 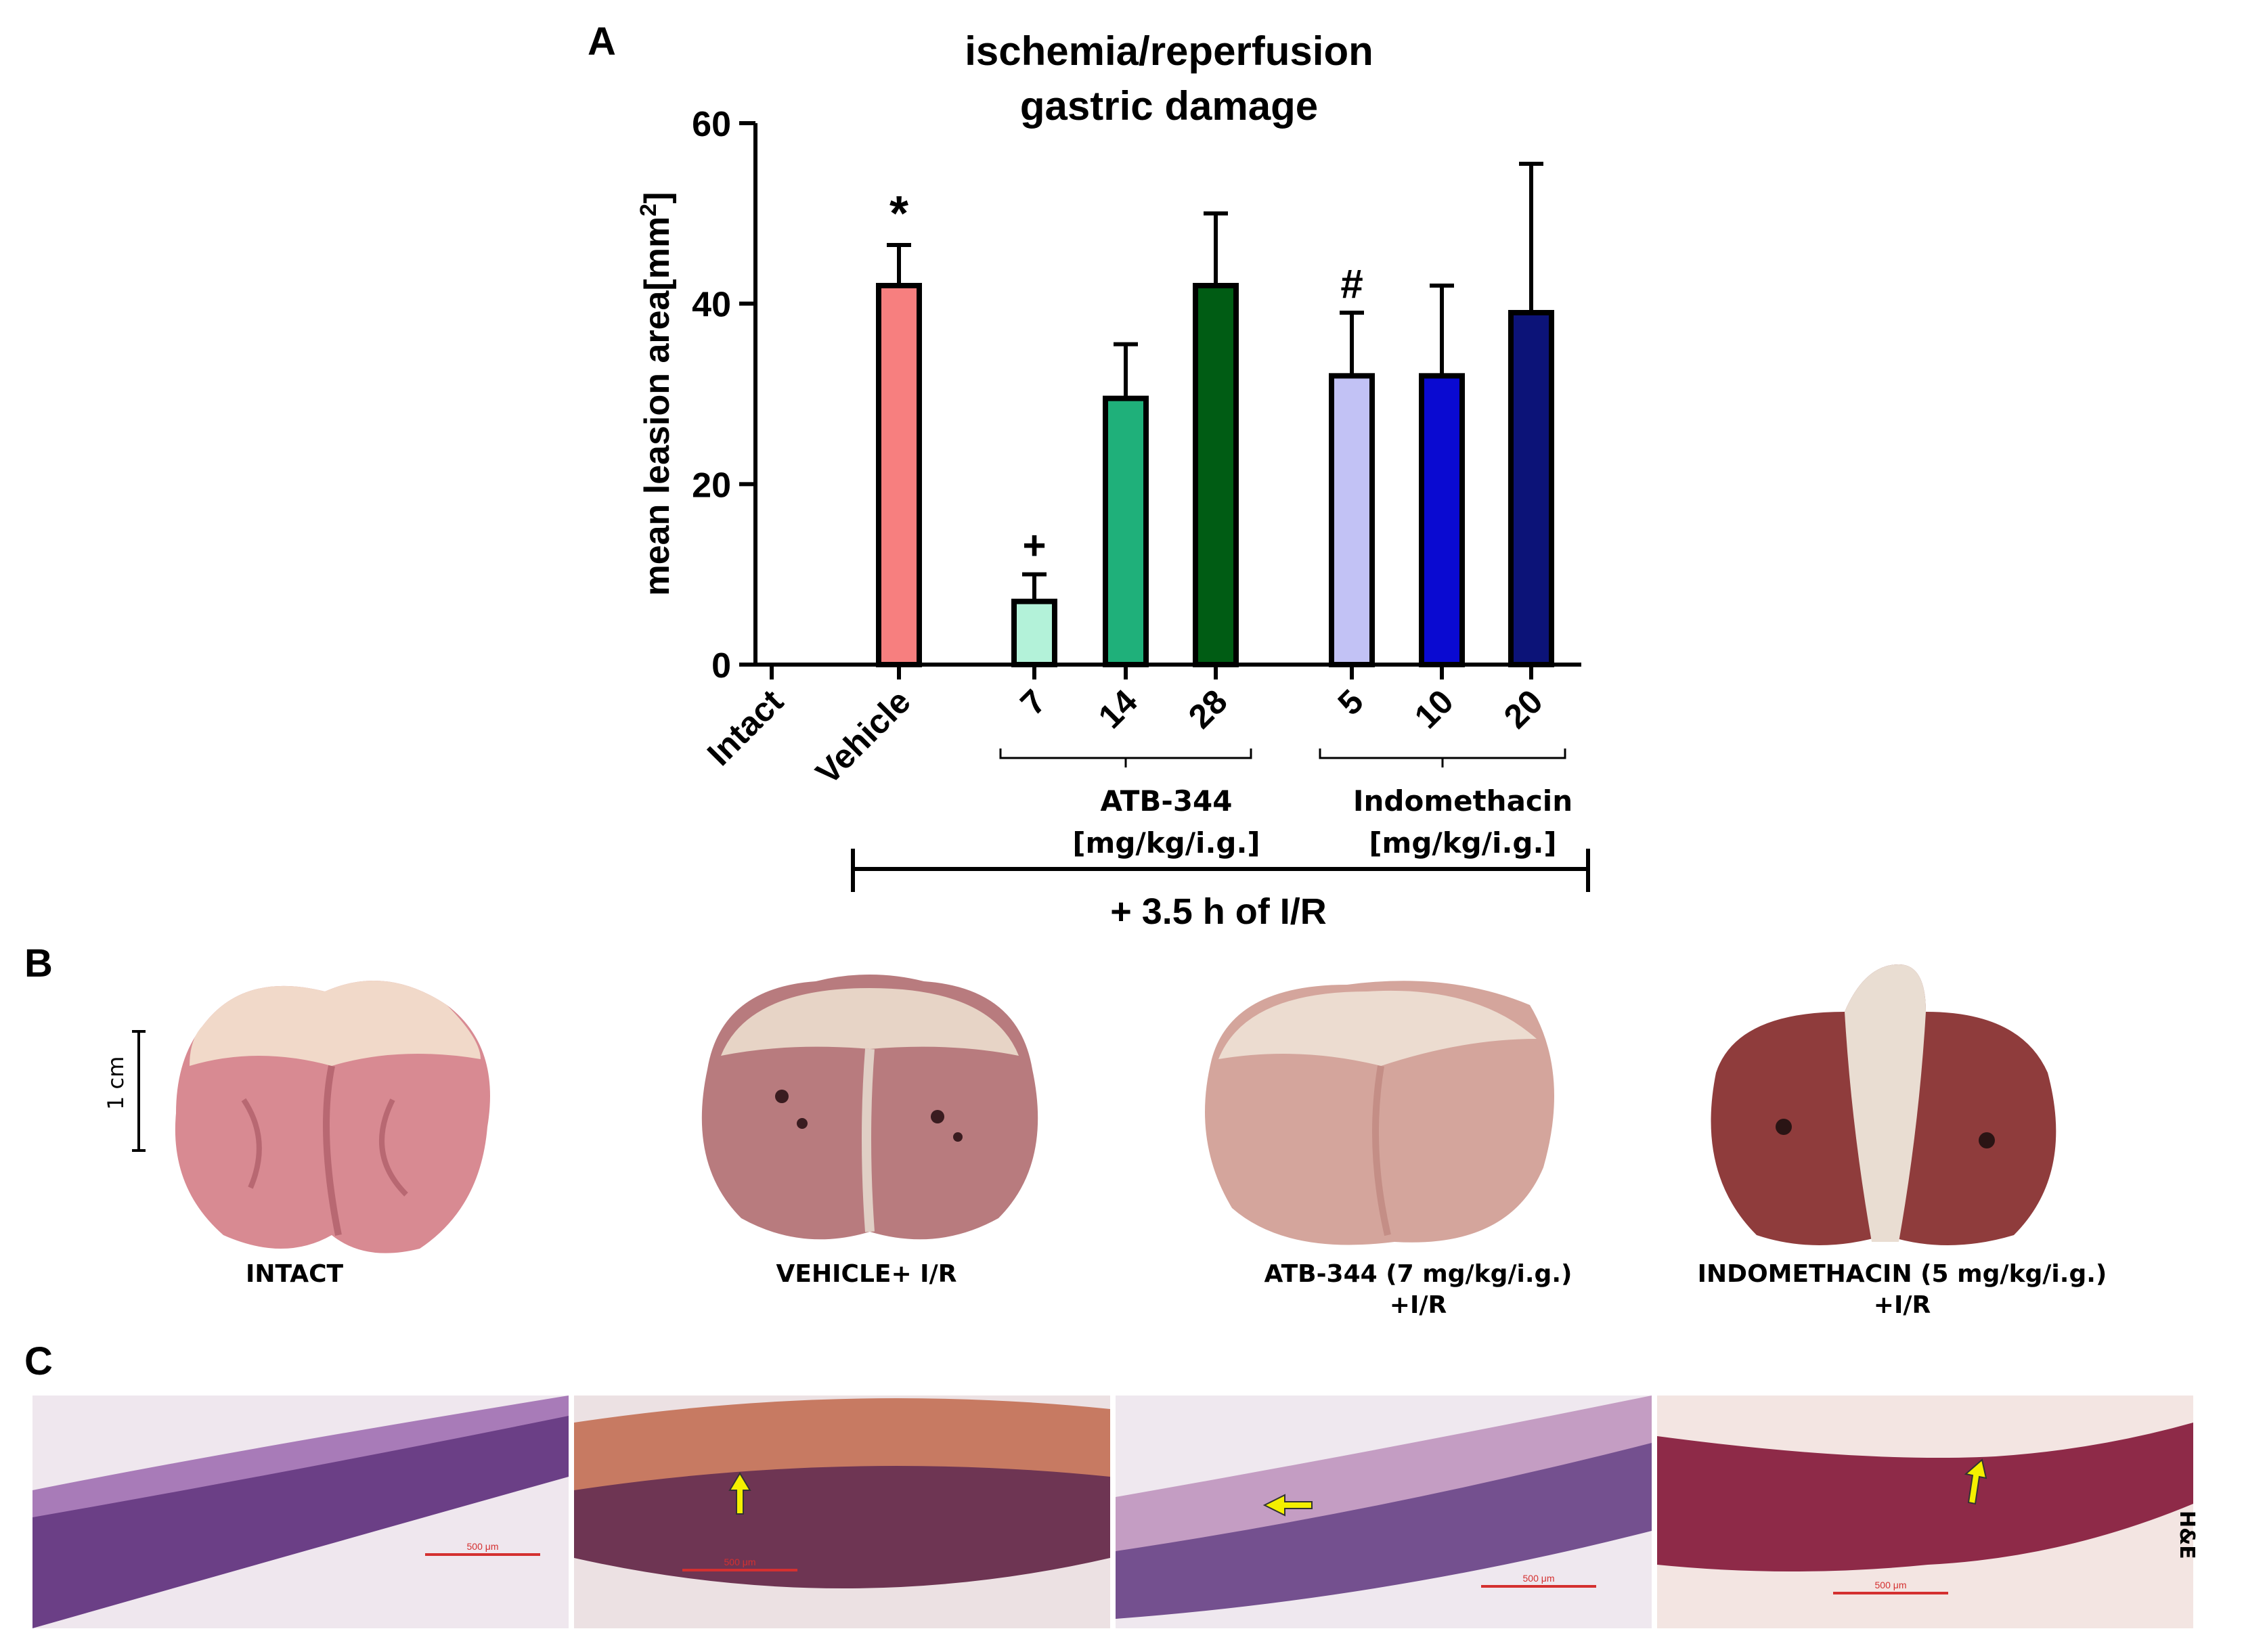 I want to click on histology-image-indomethacin: 500 μm, so click(x=1925, y=1512).